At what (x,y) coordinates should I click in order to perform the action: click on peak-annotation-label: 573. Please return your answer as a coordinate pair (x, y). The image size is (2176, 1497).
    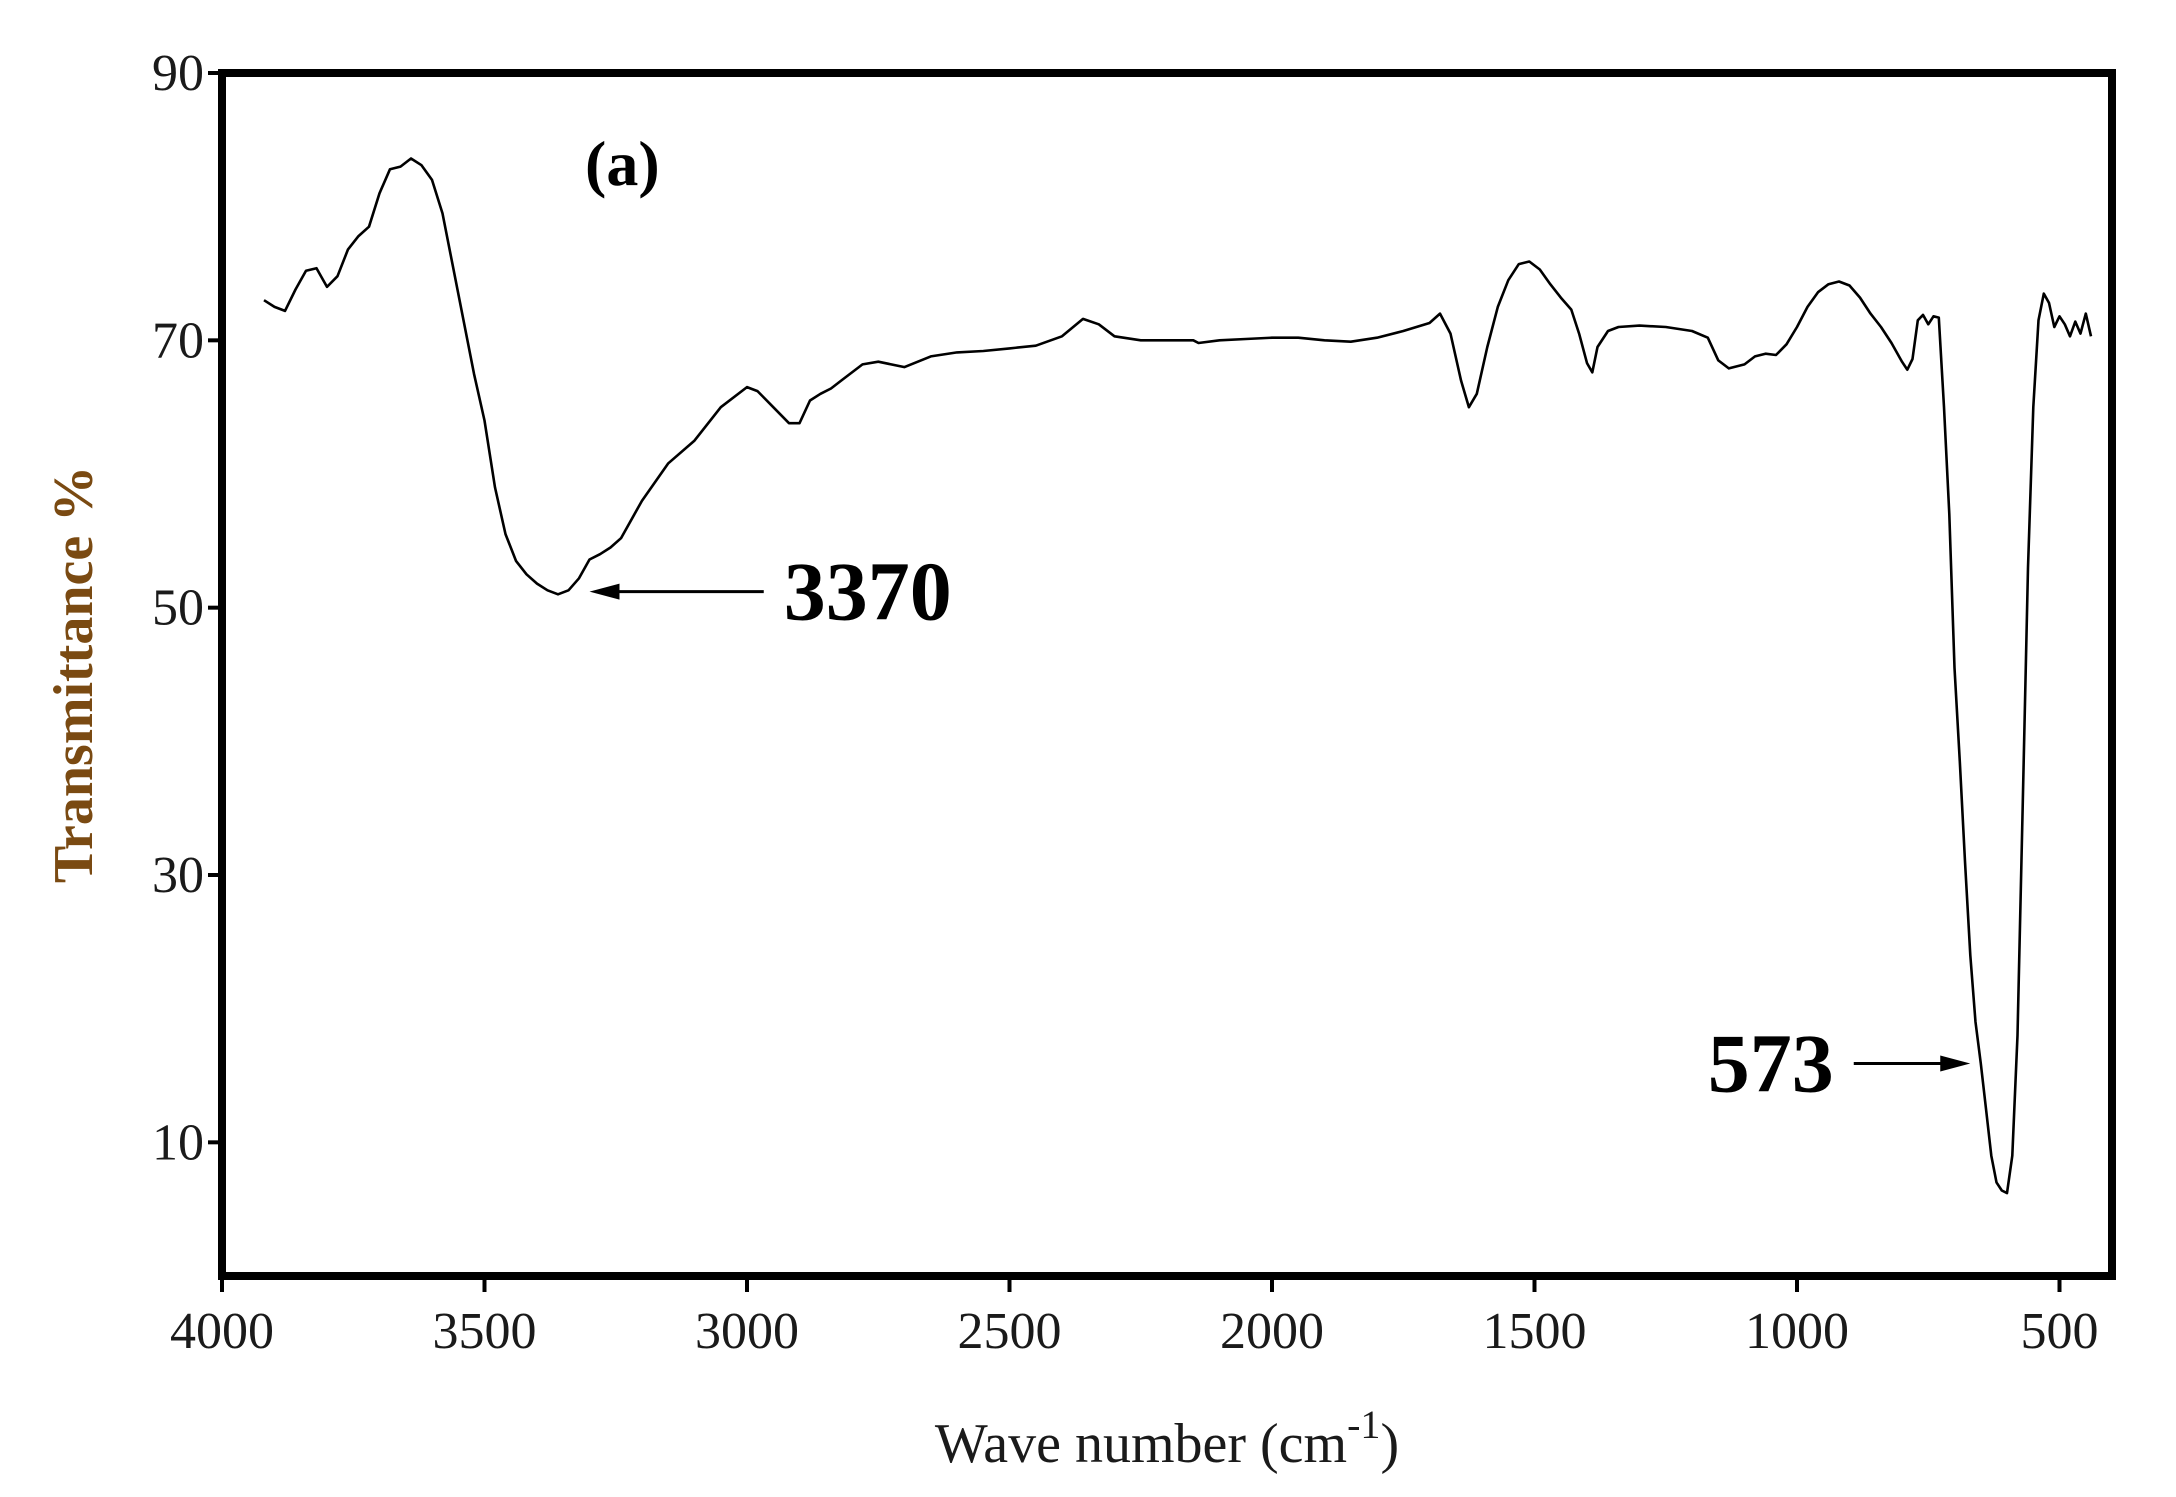
    Looking at the image, I should click on (1771, 1063).